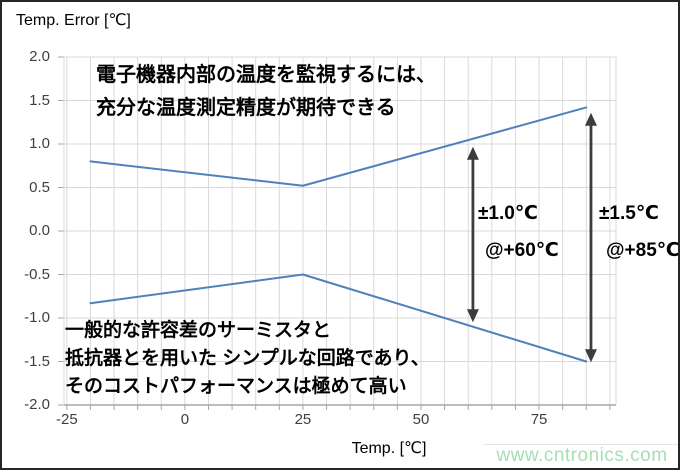  Describe the element at coordinates (643, 250) in the screenshot. I see `tolerance-temp-85c: @+85℃` at that location.